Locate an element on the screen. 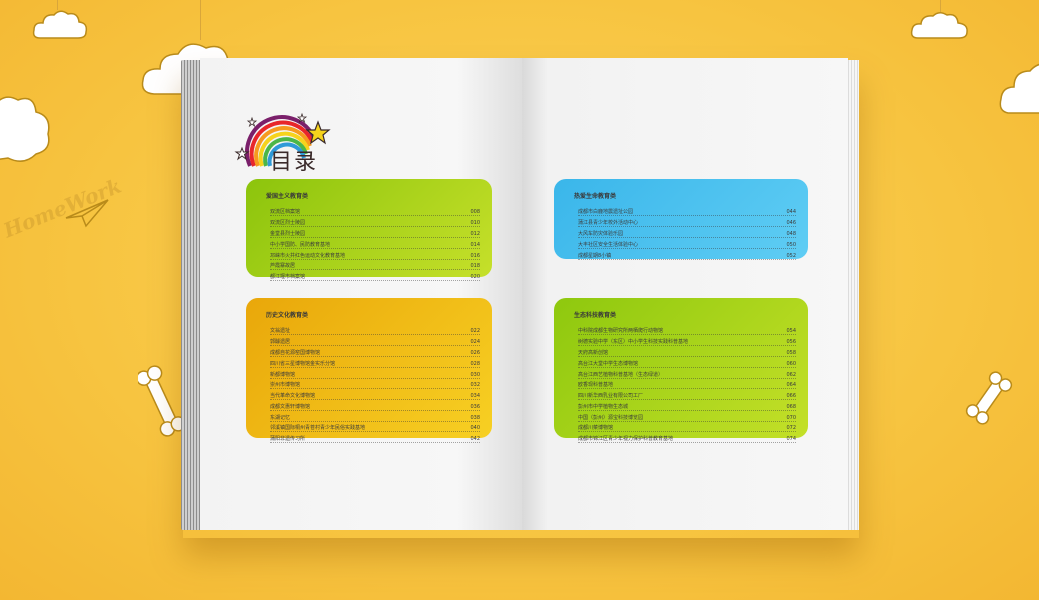 The image size is (1039, 600). toc-entry-title: 成都市白鹿地震遗址公园 is located at coordinates (606, 212).